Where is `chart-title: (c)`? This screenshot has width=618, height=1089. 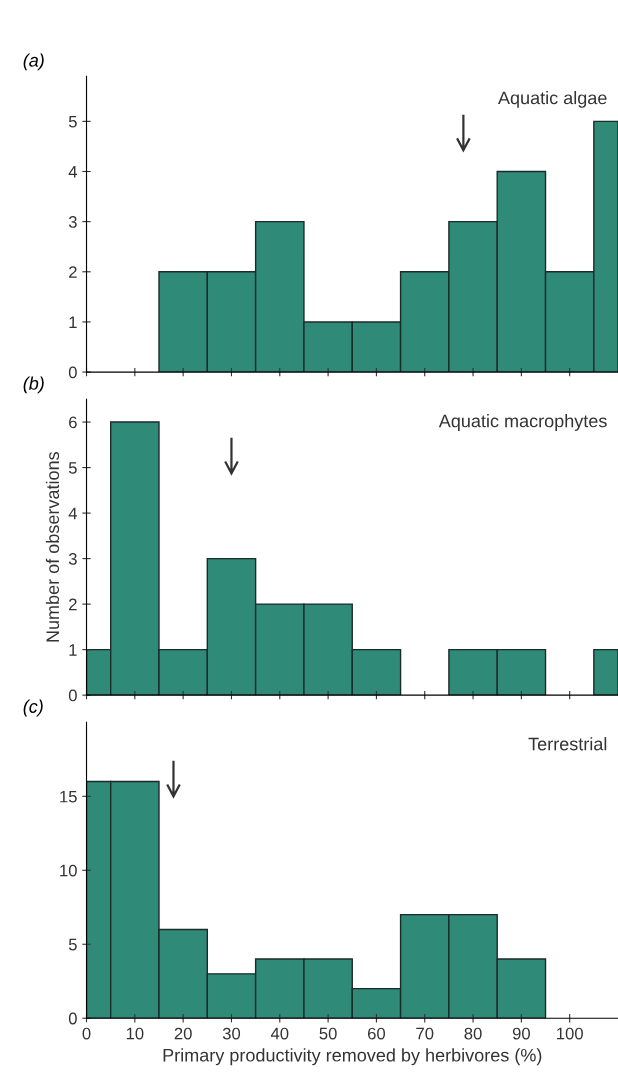
chart-title: (c) is located at coordinates (33, 708).